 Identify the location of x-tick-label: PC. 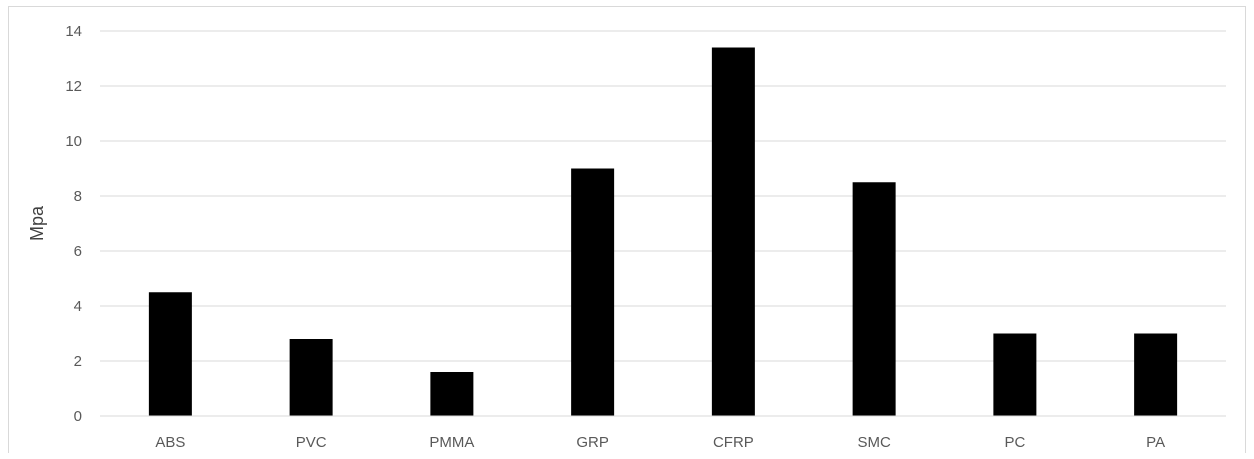
(1014, 442).